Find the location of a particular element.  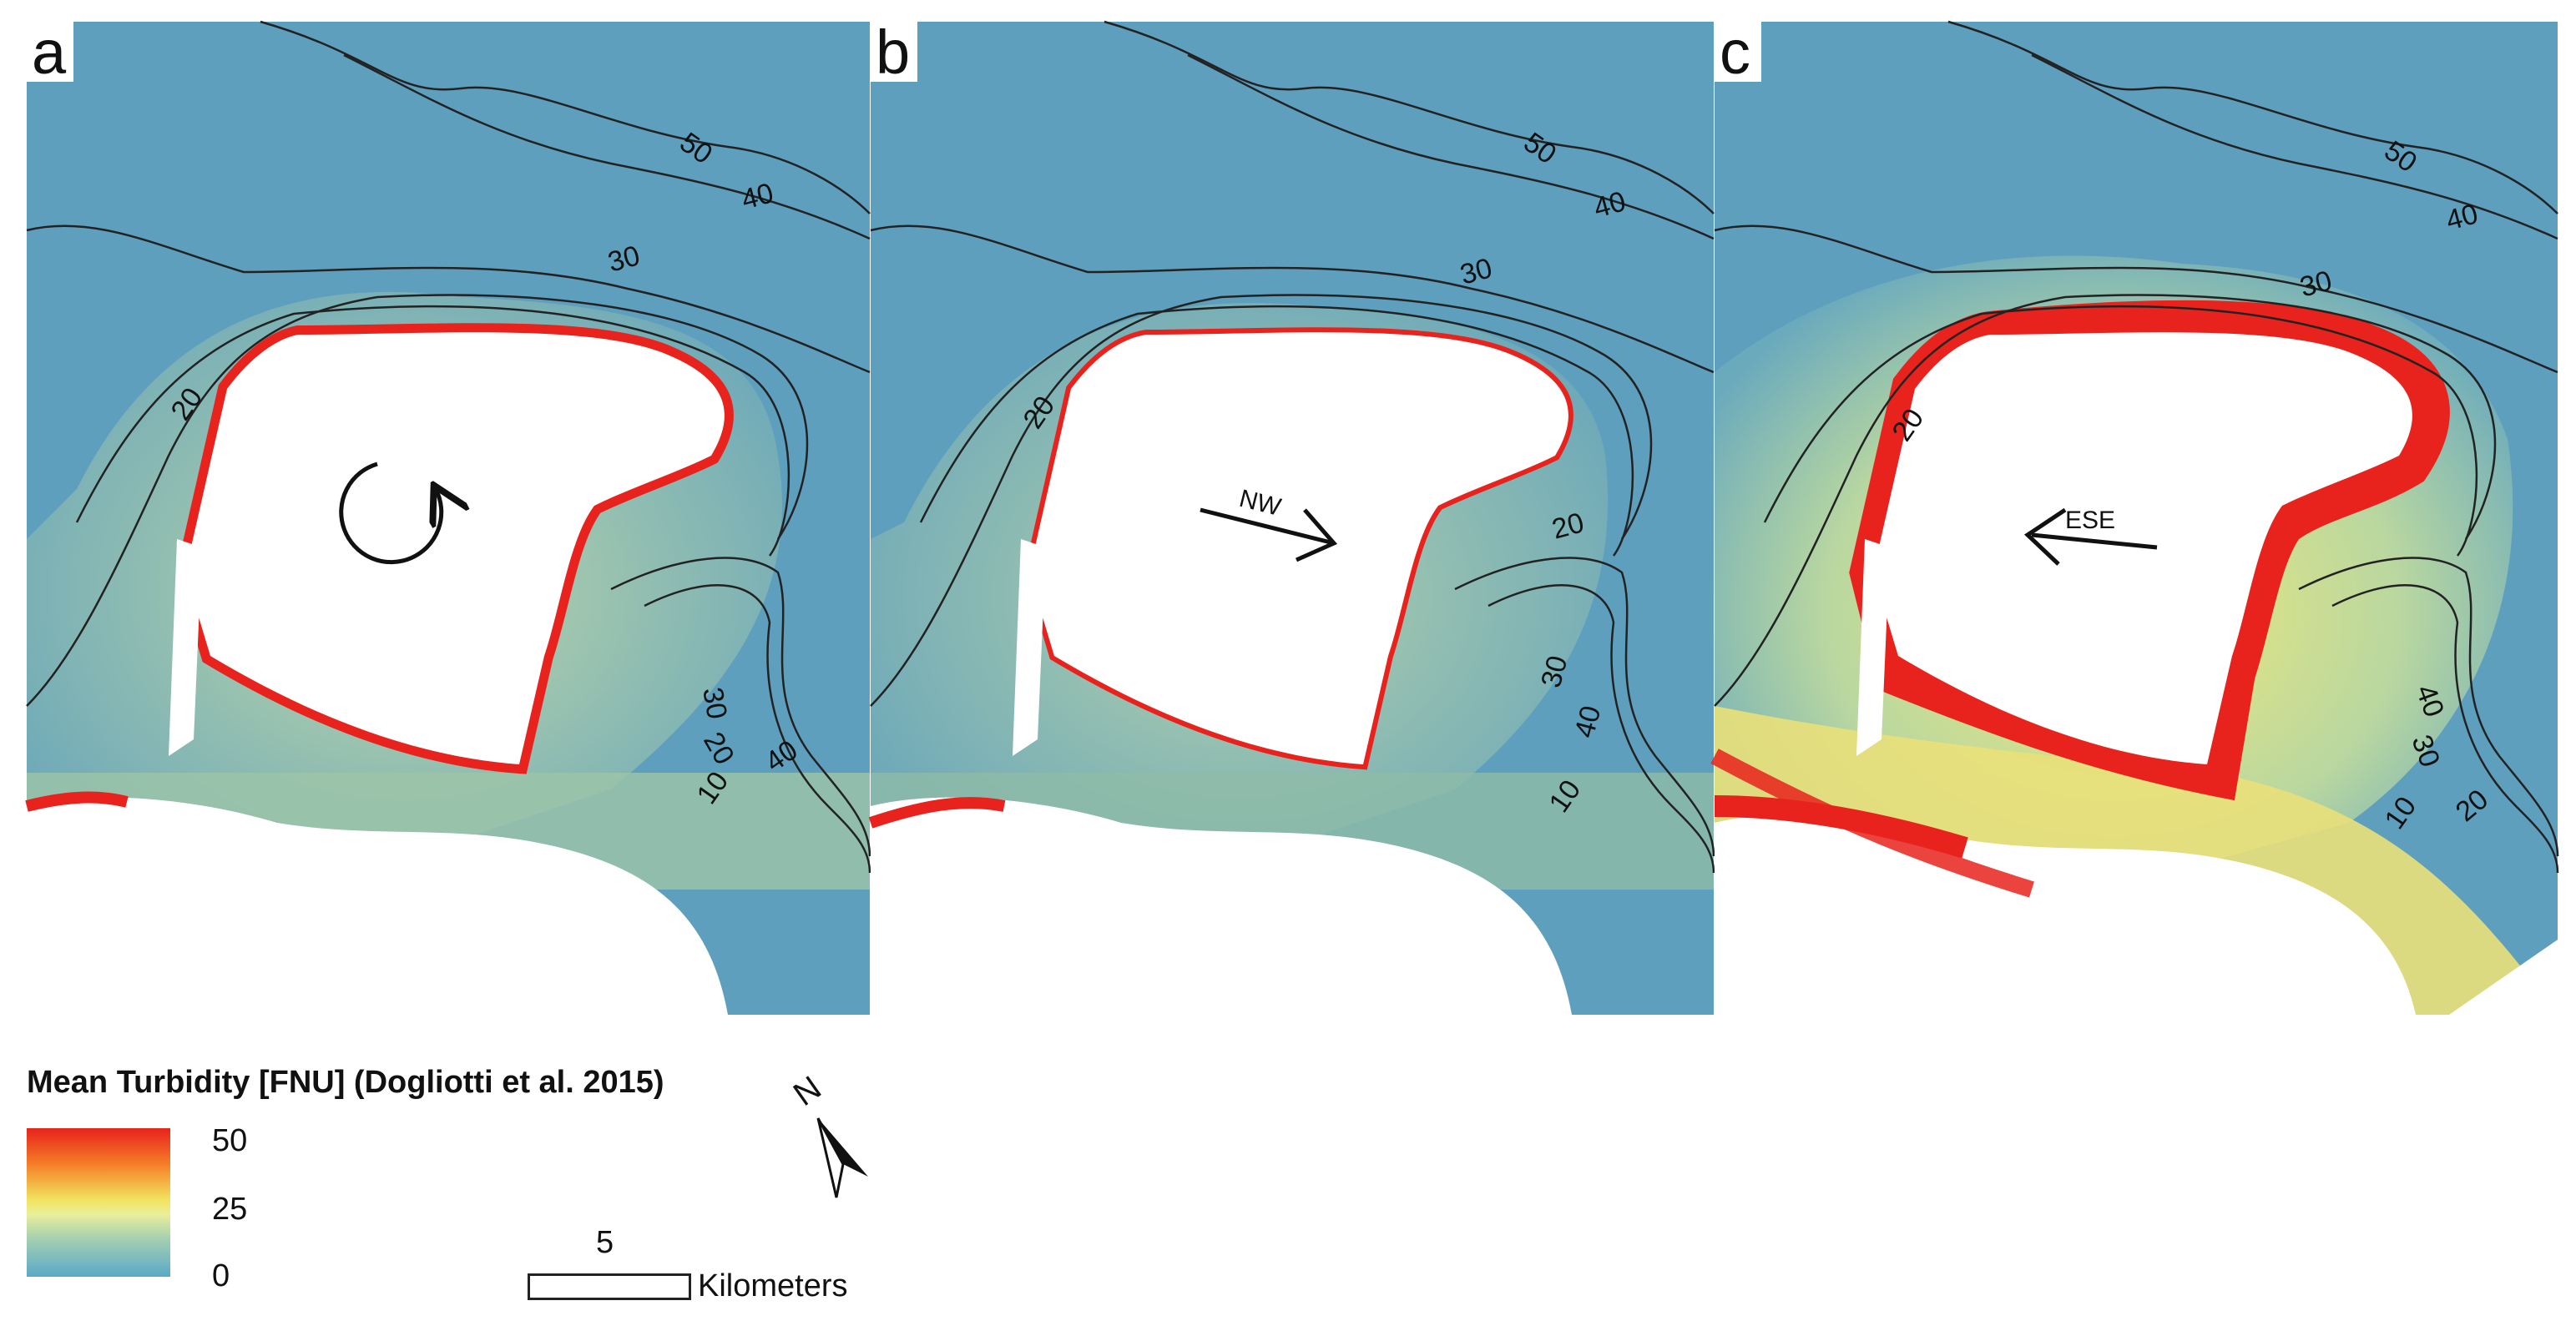

legend-tick-high: 50 is located at coordinates (230, 1140).